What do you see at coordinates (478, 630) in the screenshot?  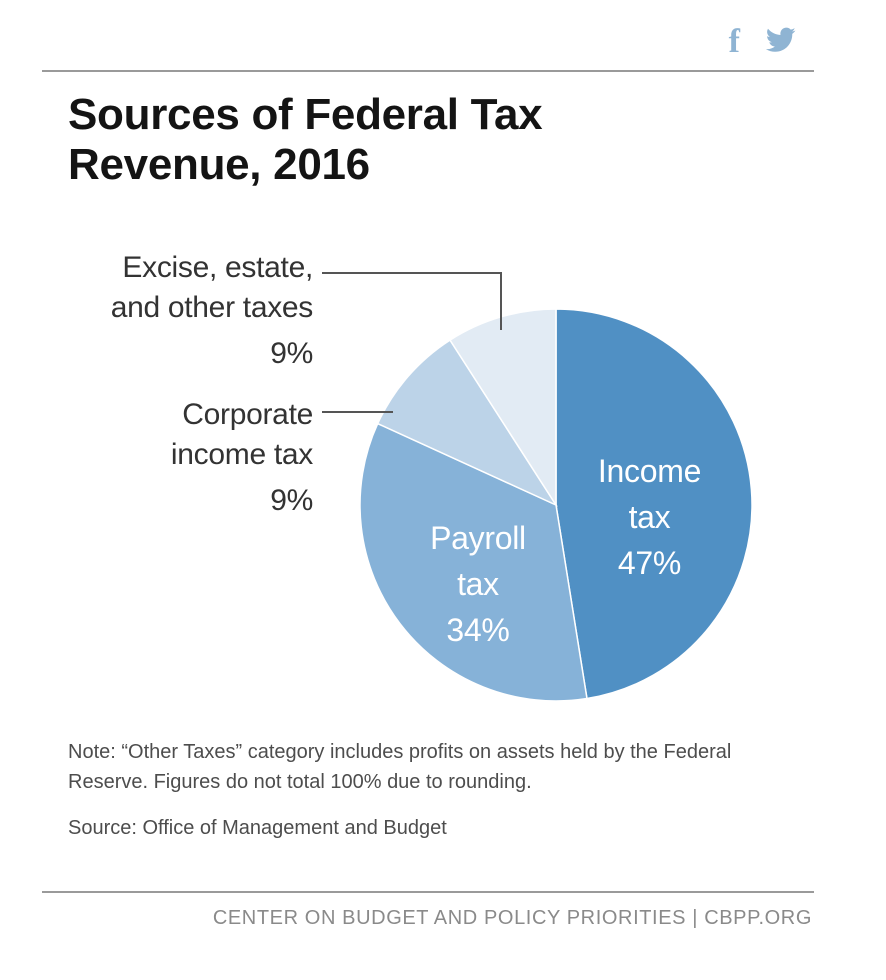 I see `slice-value-label: 34%` at bounding box center [478, 630].